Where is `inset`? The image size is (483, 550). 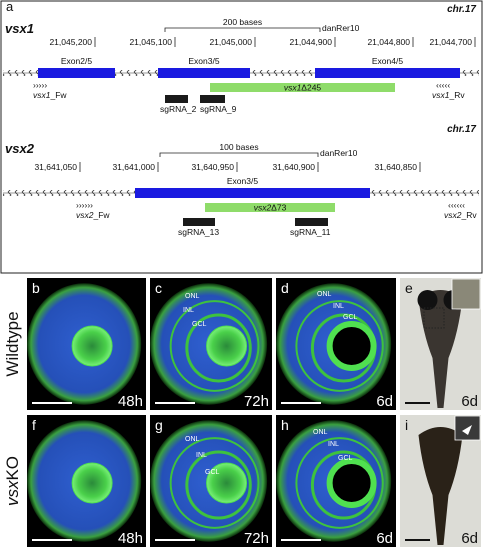
inset is located at coordinates (466, 294).